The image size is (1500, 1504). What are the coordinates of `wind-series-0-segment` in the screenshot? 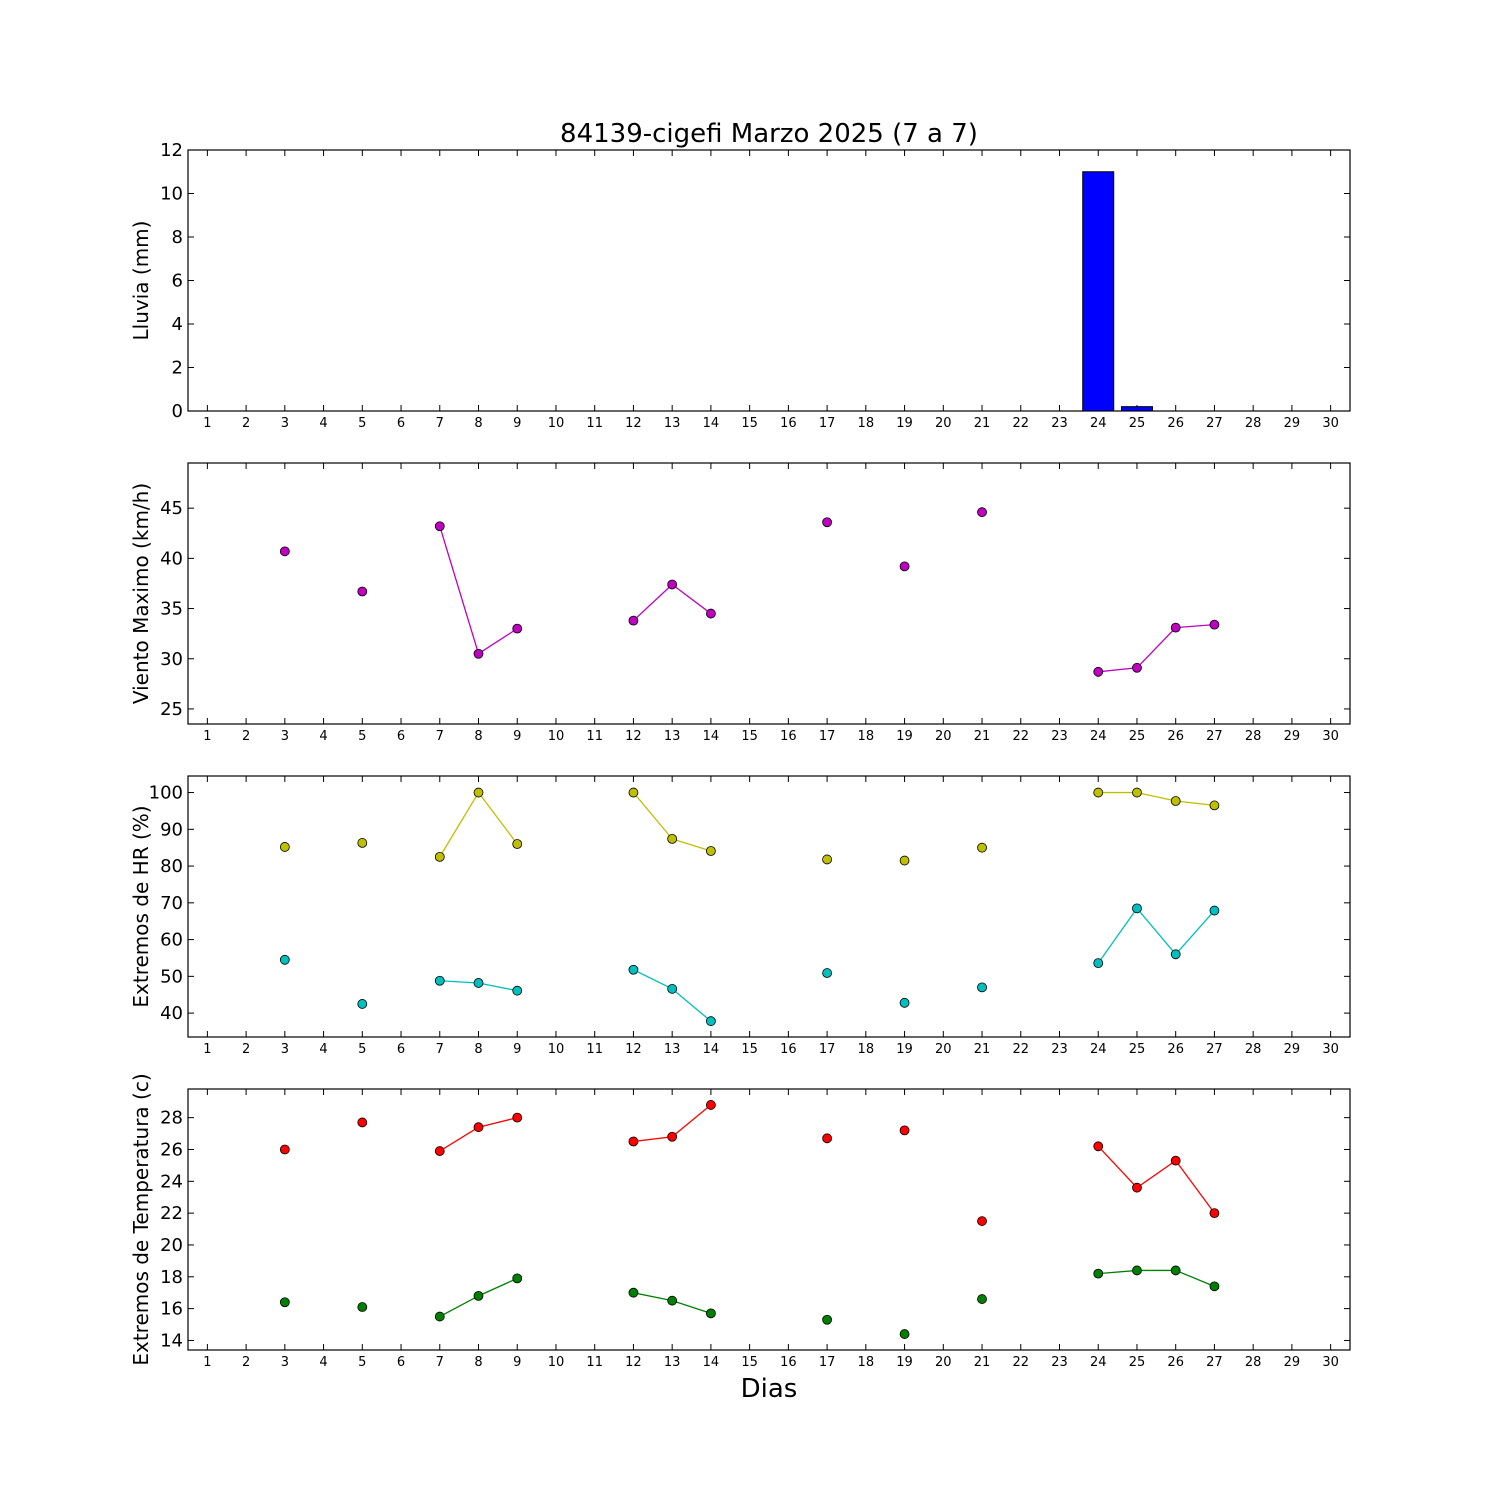 It's located at (1118, 670).